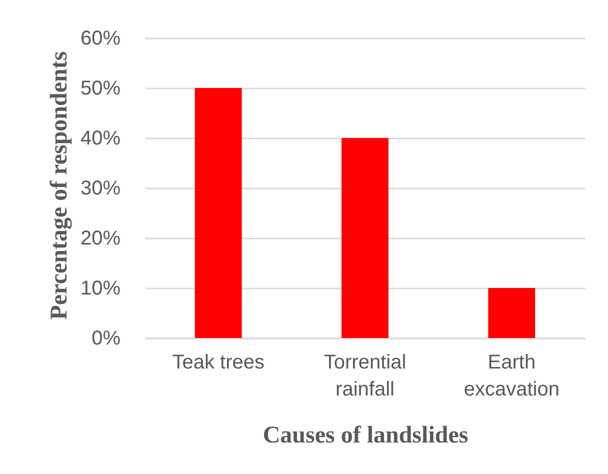 The width and height of the screenshot is (608, 474). Describe the element at coordinates (365, 435) in the screenshot. I see `x-axis-title: Causes of landslides` at that location.